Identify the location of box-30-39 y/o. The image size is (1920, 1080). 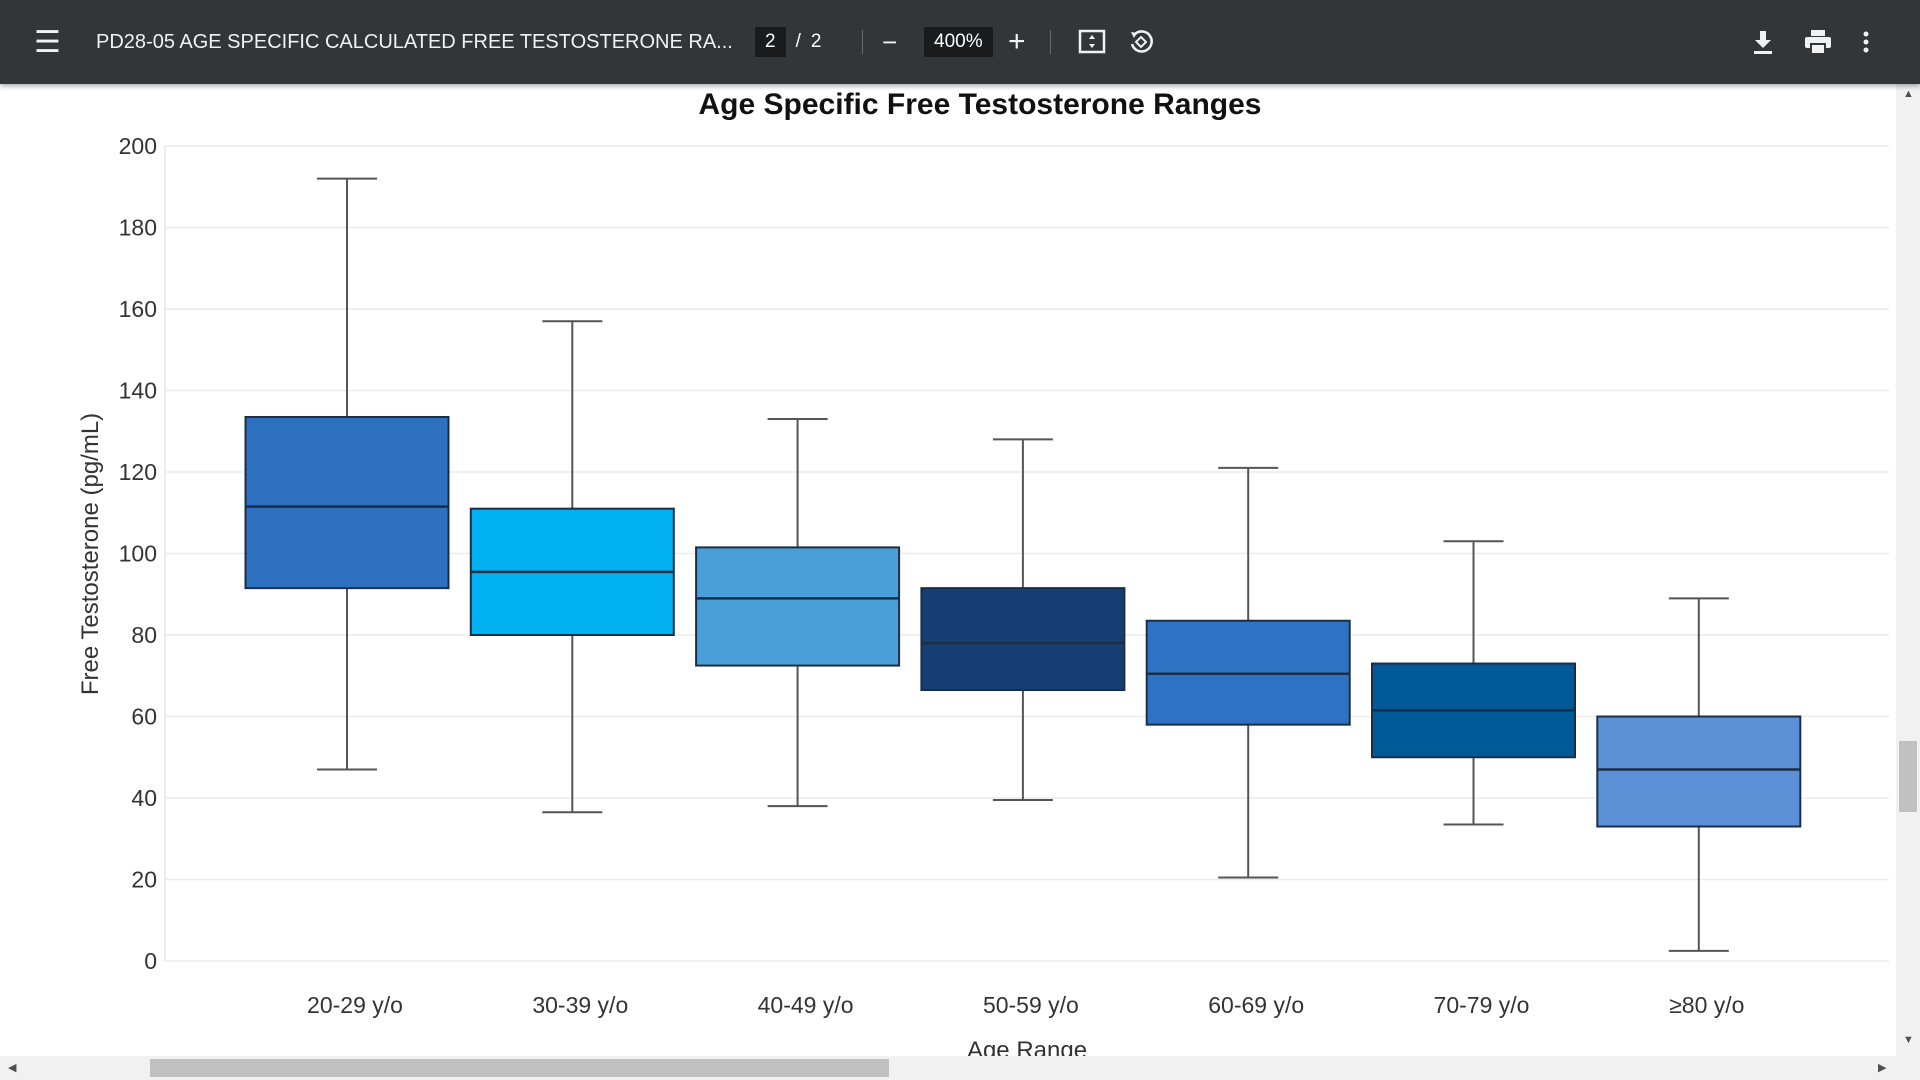
(572, 567).